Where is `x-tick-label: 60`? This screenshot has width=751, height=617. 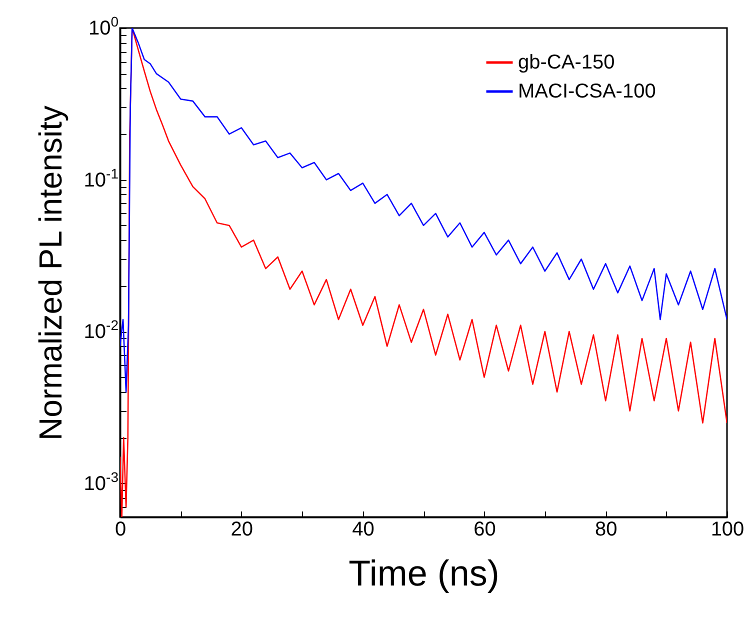
x-tick-label: 60 is located at coordinates (485, 529).